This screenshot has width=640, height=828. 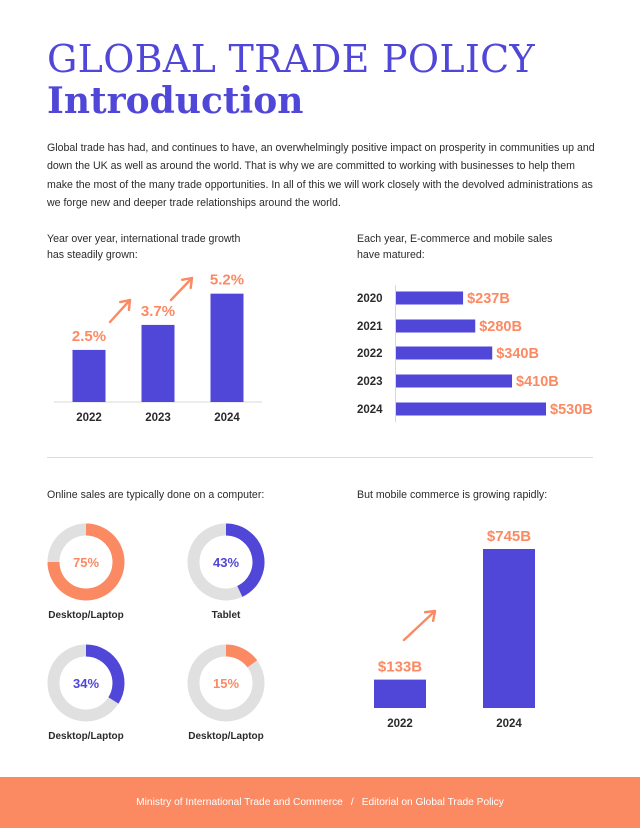 I want to click on section-divider, so click(x=320, y=457).